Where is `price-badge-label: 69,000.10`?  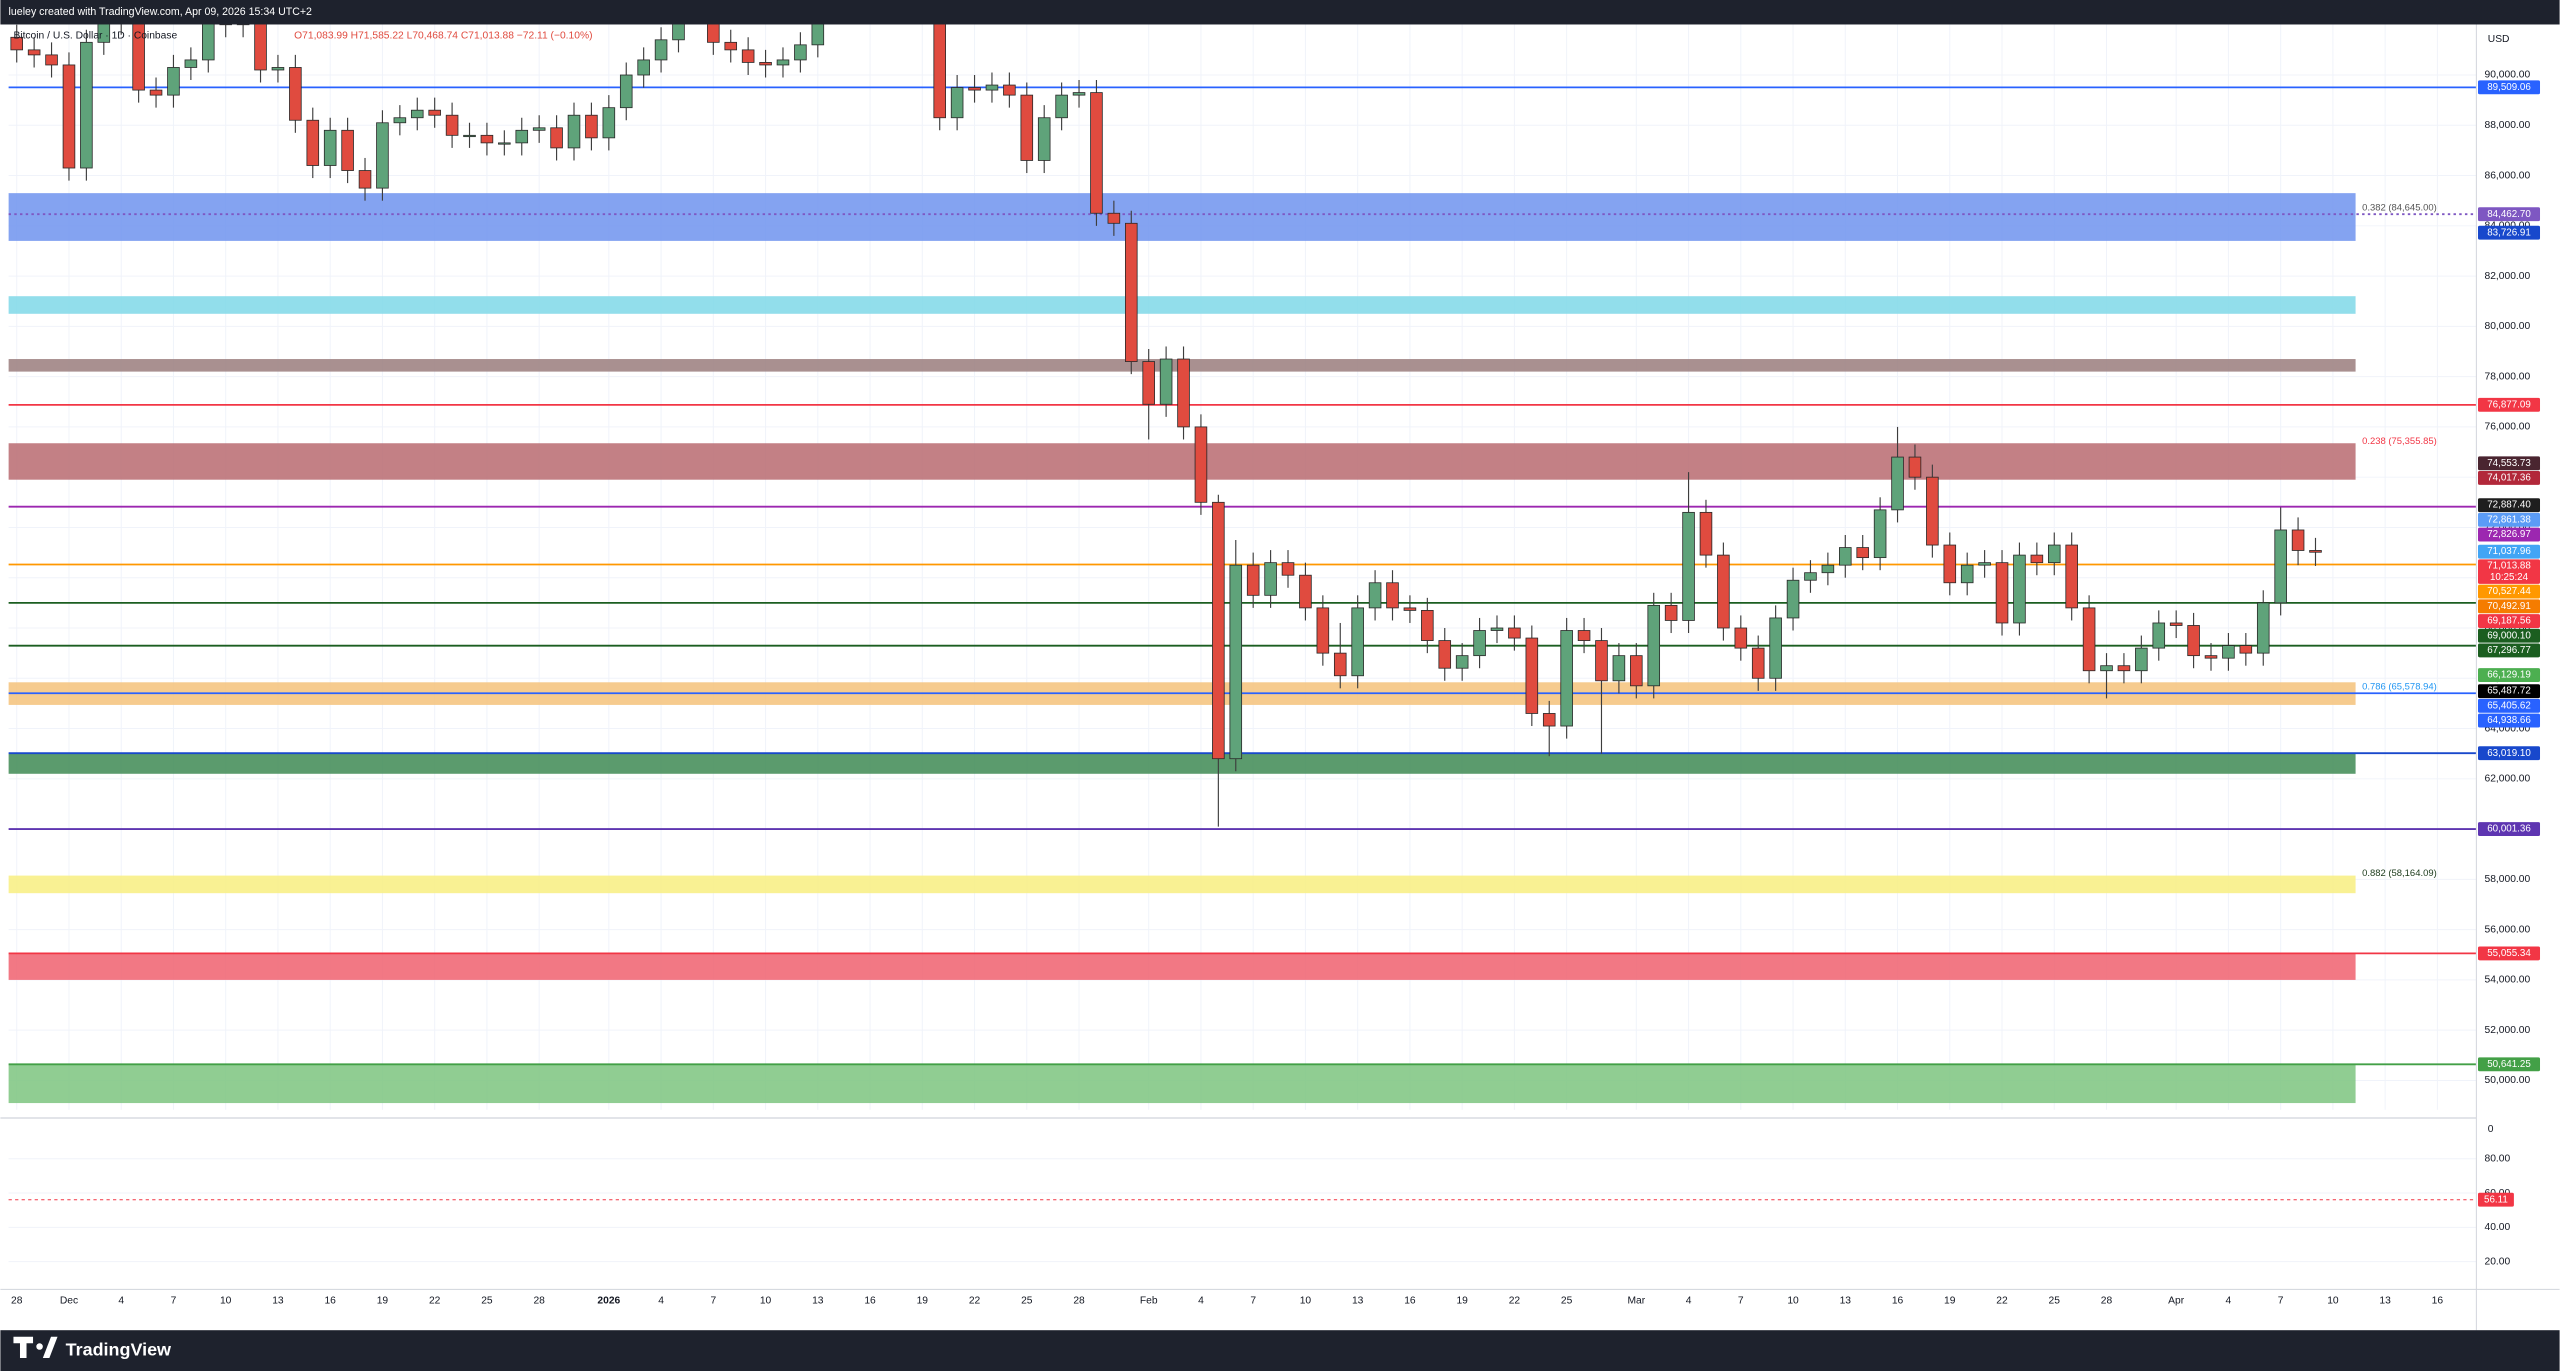 price-badge-label: 69,000.10 is located at coordinates (2509, 635).